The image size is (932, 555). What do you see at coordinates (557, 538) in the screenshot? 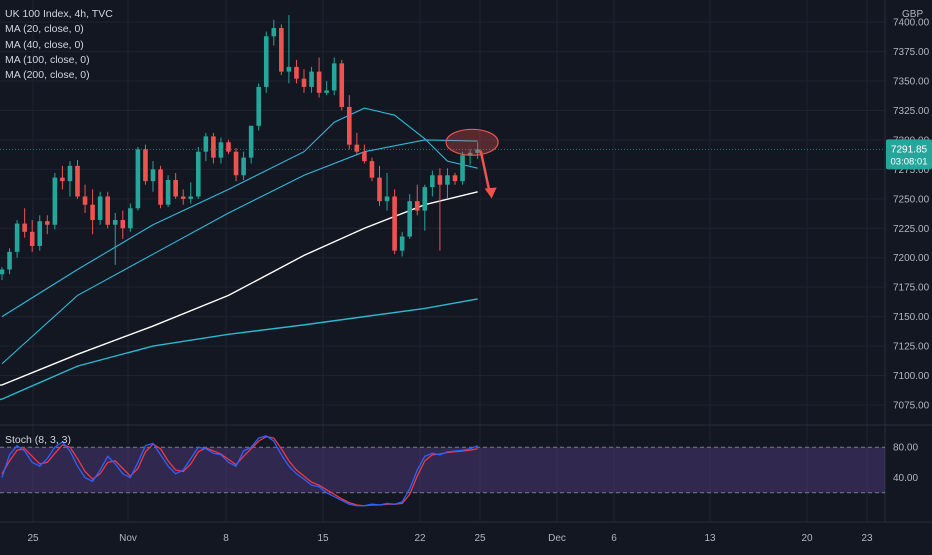
I see `x-tick-label: Dec` at bounding box center [557, 538].